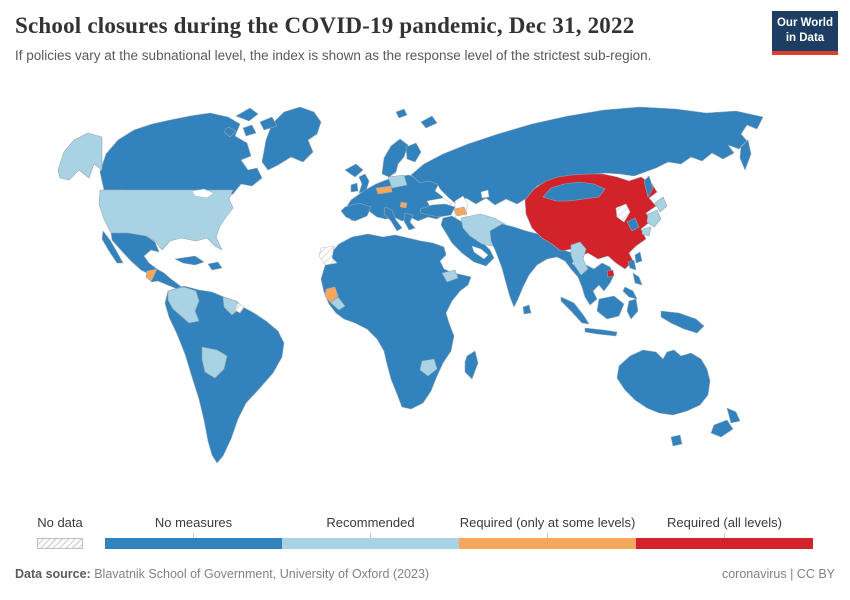 This screenshot has height=600, width=850. What do you see at coordinates (682, 322) in the screenshot?
I see `country-new-guinea` at bounding box center [682, 322].